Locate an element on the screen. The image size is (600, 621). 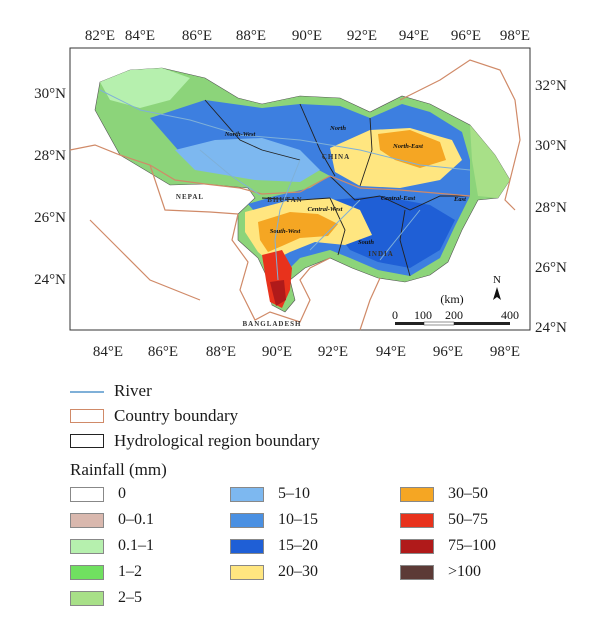
svg-text: South is located at coordinates (366, 242).